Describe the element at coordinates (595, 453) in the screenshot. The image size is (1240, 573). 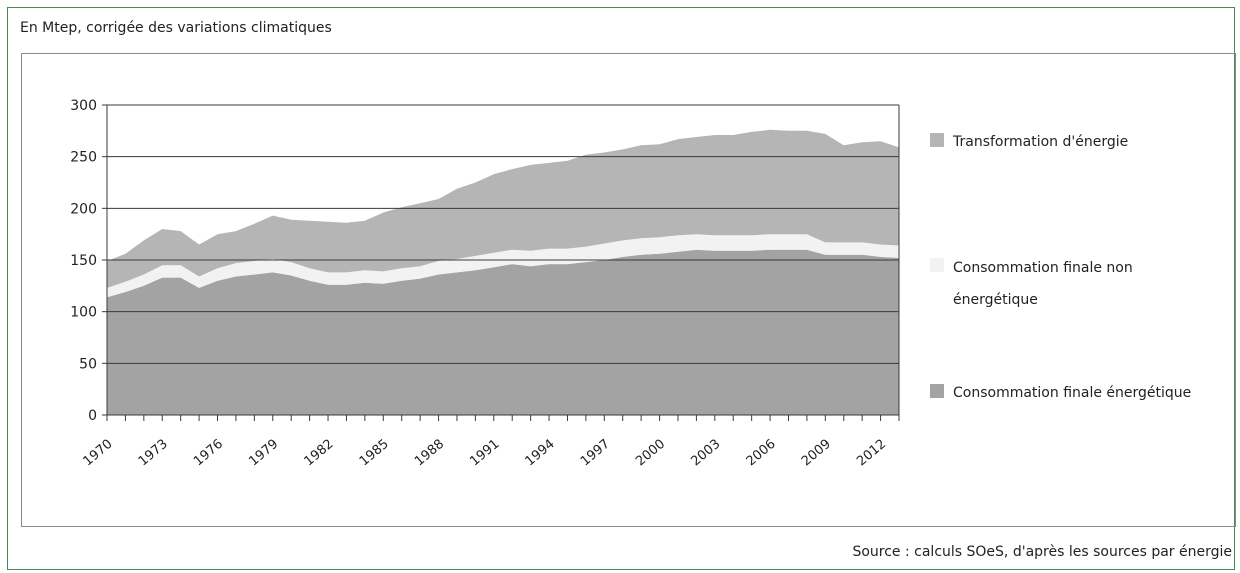
I see `x-tick-label: 1997` at that location.